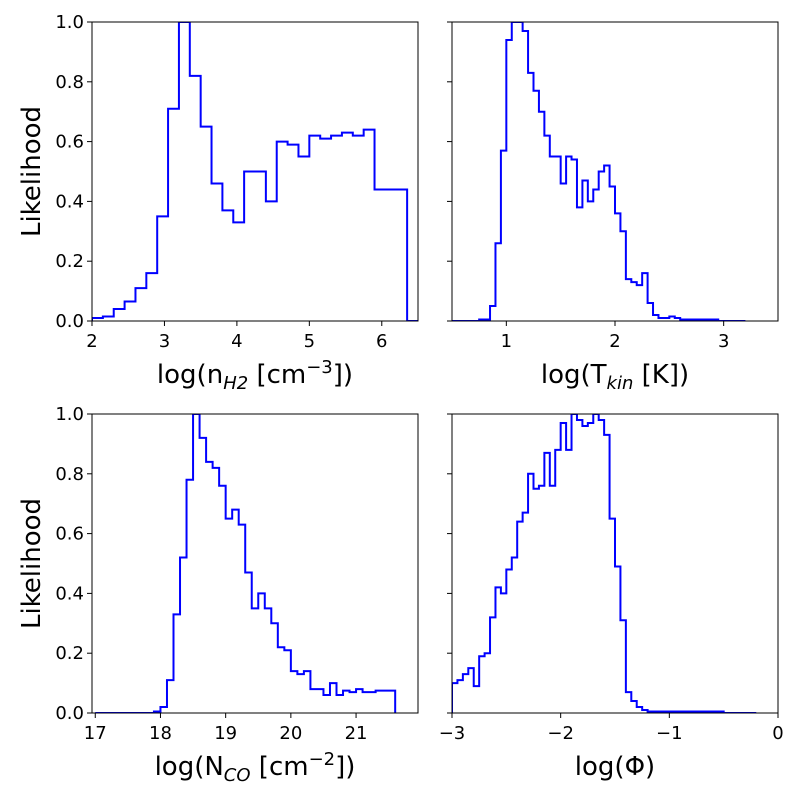  I want to click on x-tick-label: −1, so click(669, 733).